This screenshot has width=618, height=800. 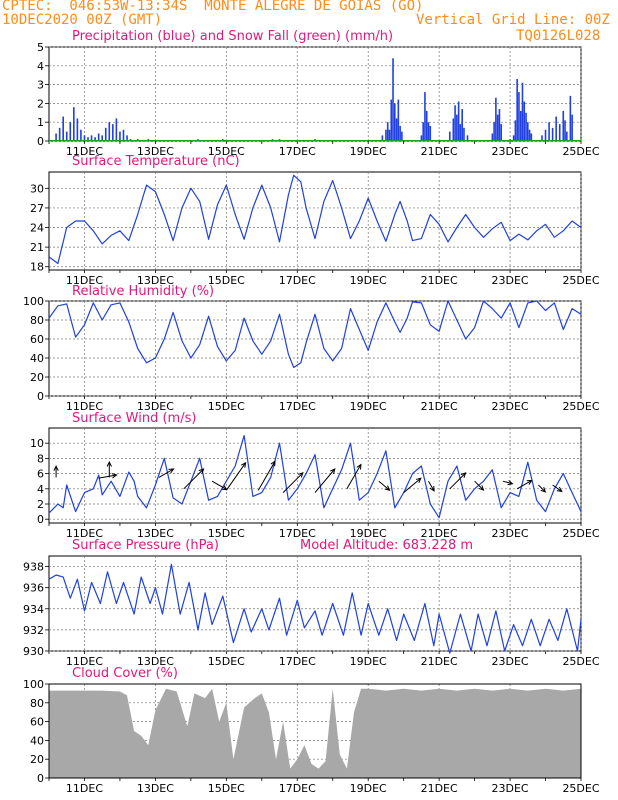 What do you see at coordinates (40, 122) in the screenshot?
I see `precip-y-tick-label: 1` at bounding box center [40, 122].